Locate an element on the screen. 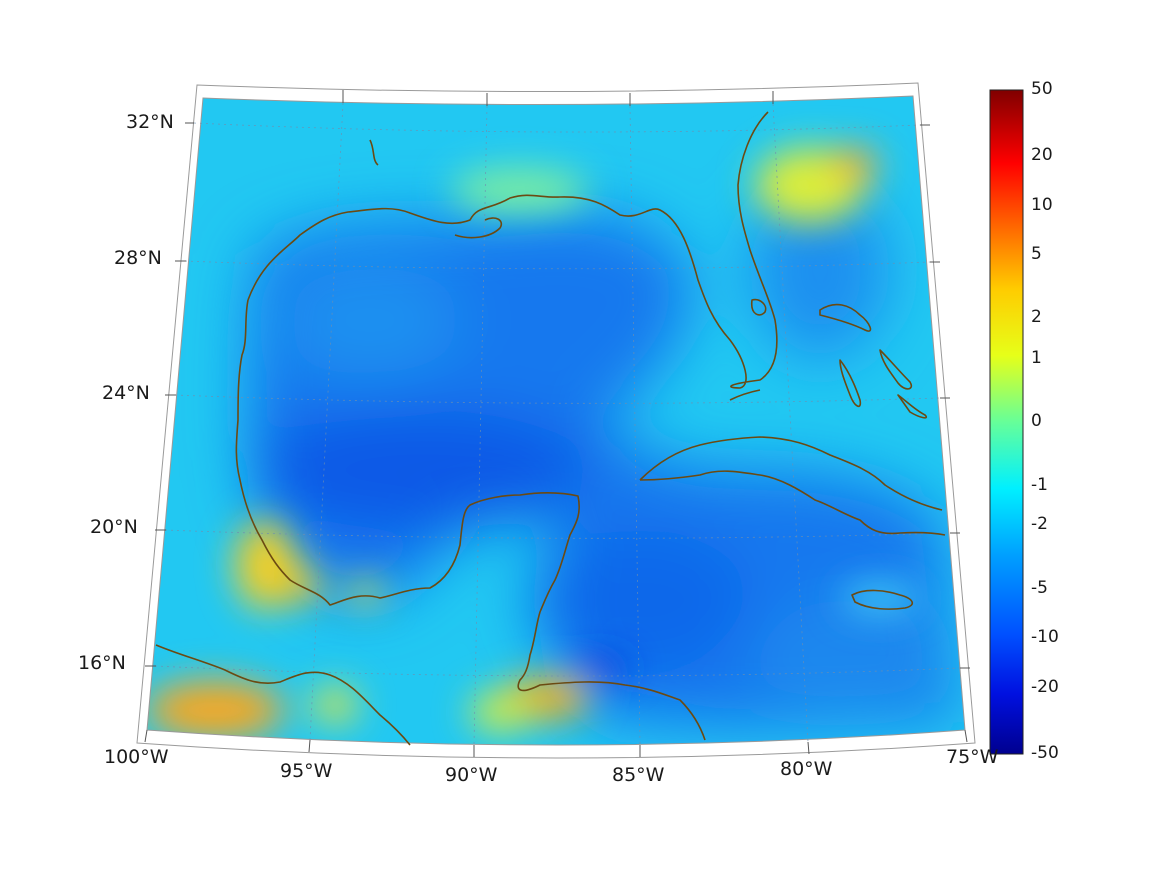  lat-label-20: 20°N is located at coordinates (114, 527).